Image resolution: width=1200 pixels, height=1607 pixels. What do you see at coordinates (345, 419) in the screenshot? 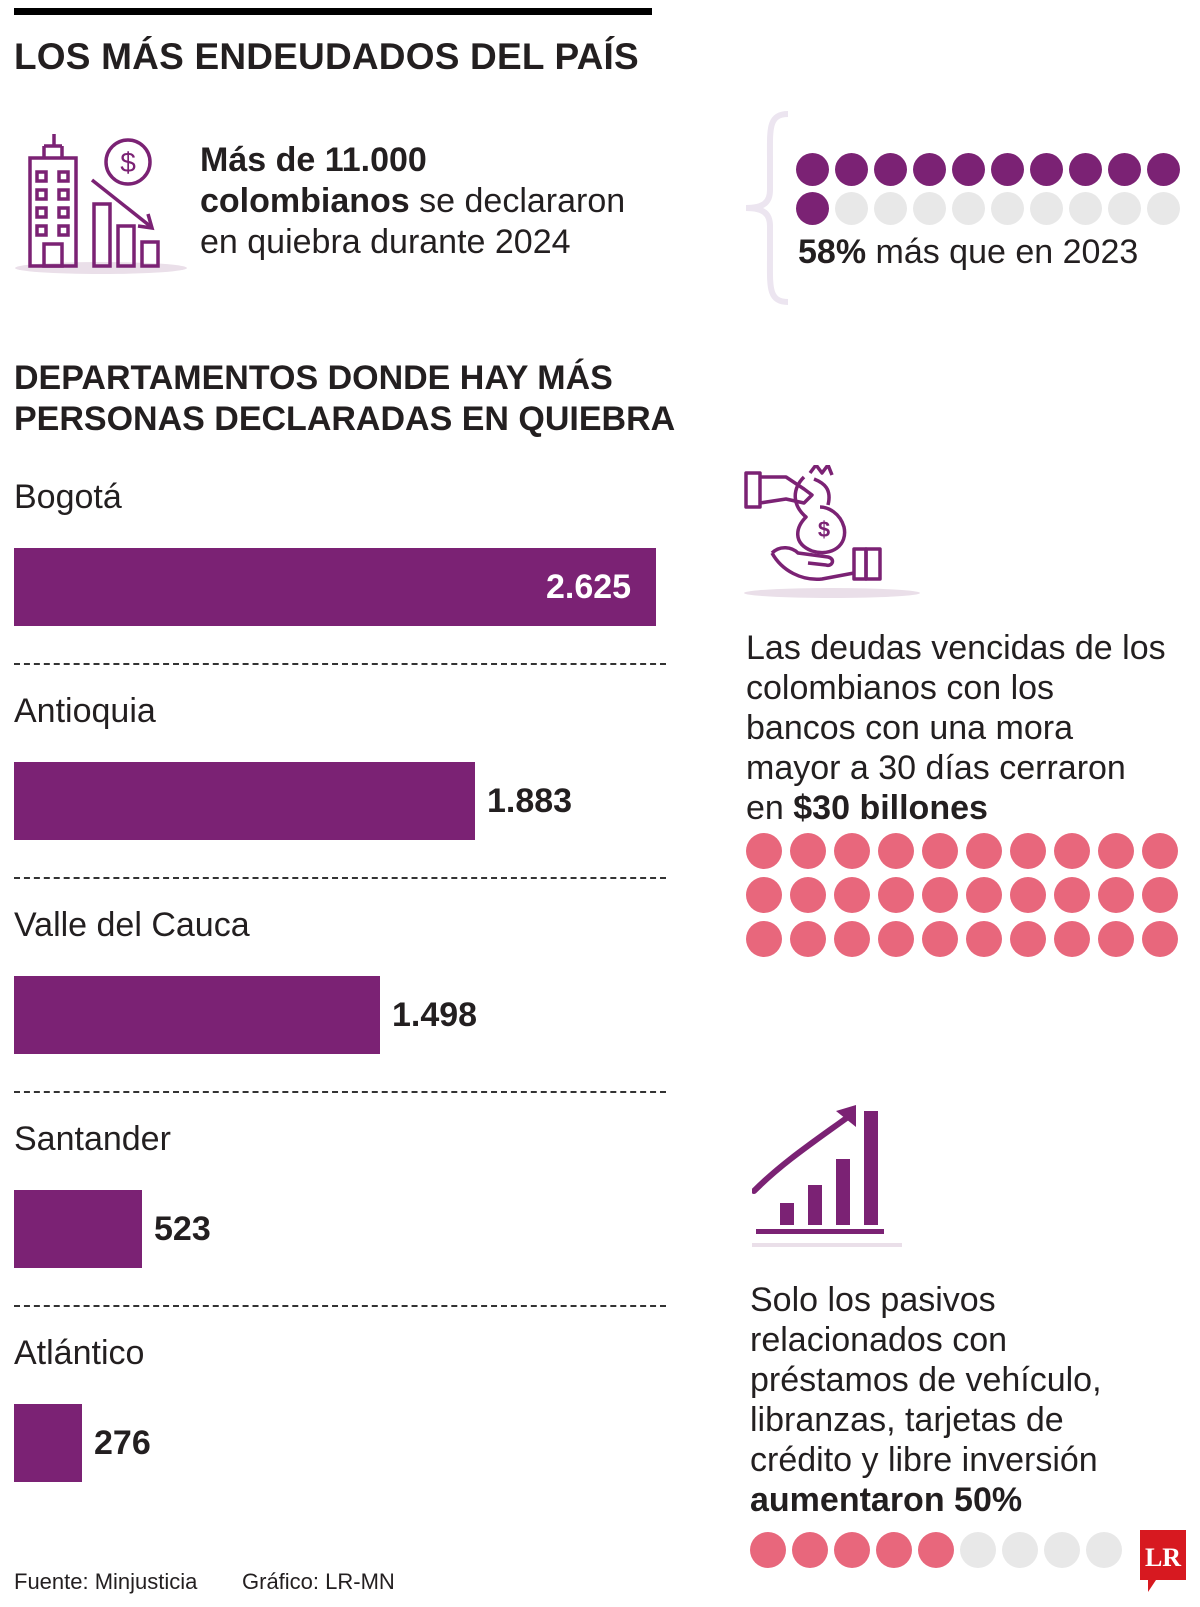
I see `chart-title-line2: PERSONAS DECLARADAS EN QUIEBRA` at bounding box center [345, 419].